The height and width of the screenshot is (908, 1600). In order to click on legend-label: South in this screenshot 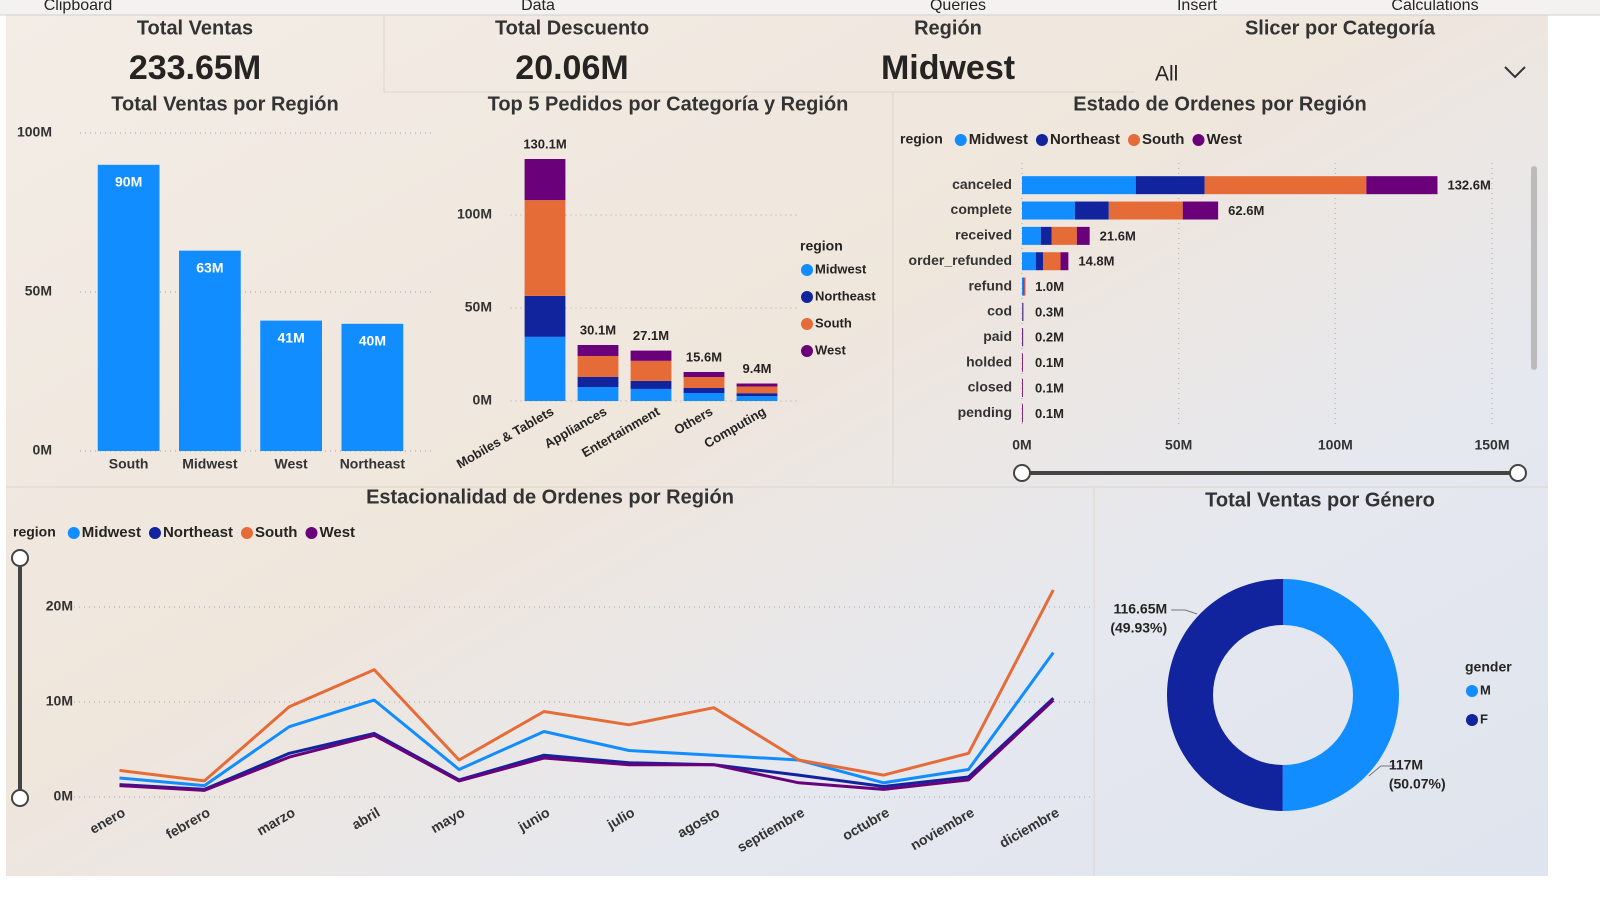, I will do `click(833, 322)`.